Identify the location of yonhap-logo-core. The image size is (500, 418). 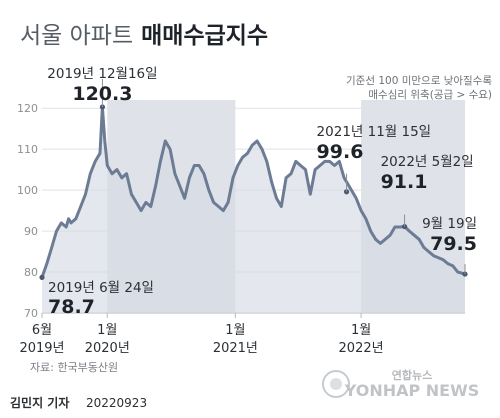
(336, 384).